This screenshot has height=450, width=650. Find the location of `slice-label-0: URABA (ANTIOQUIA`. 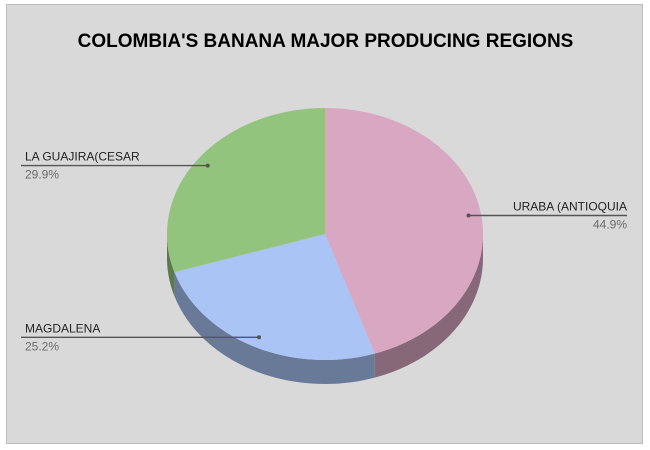

slice-label-0: URABA (ANTIOQUIA is located at coordinates (570, 207).